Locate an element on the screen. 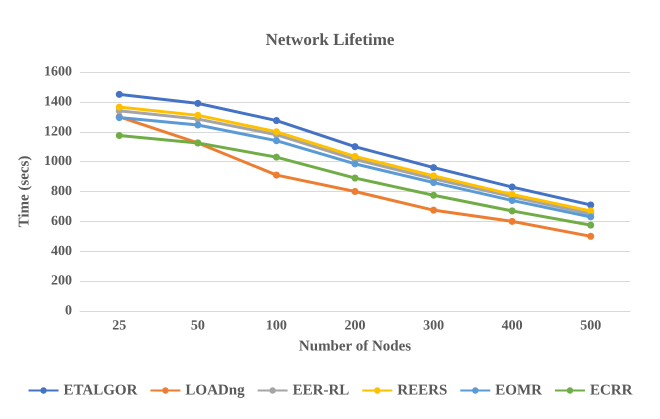  y-tick-label: 1600 is located at coordinates (58, 72).